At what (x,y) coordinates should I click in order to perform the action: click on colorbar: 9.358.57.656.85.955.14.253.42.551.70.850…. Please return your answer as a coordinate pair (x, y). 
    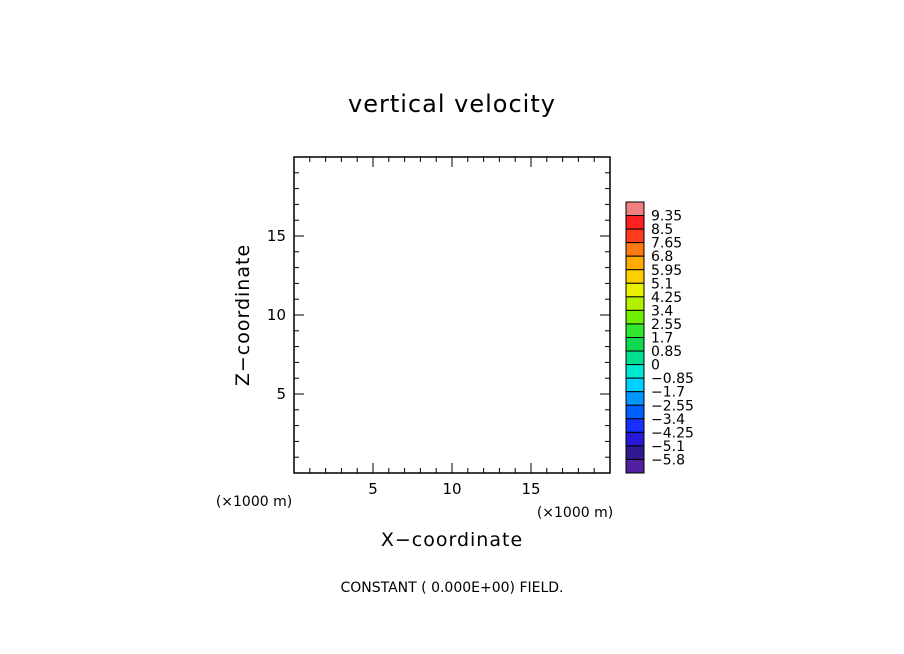
    Looking at the image, I should click on (659, 337).